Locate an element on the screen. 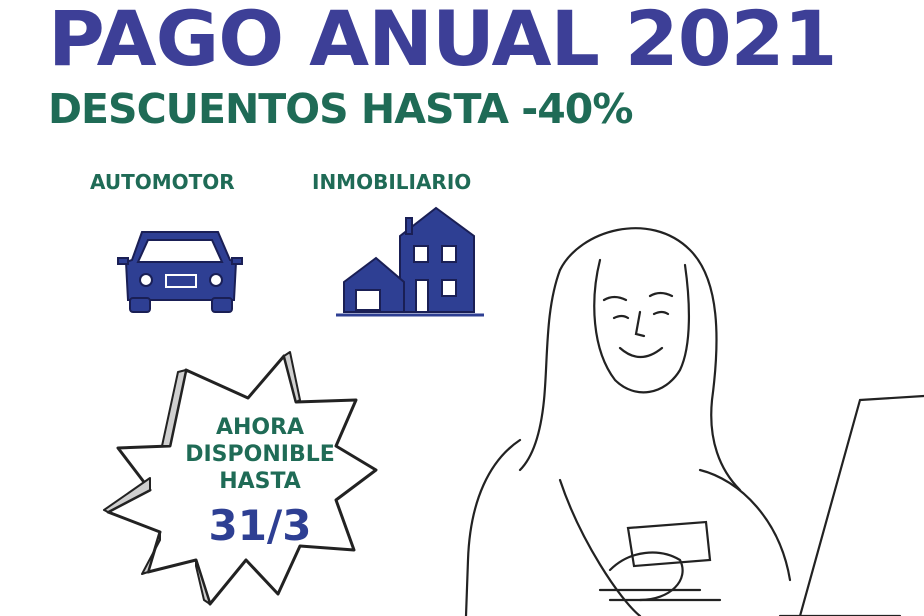  house-icon is located at coordinates (410, 261).